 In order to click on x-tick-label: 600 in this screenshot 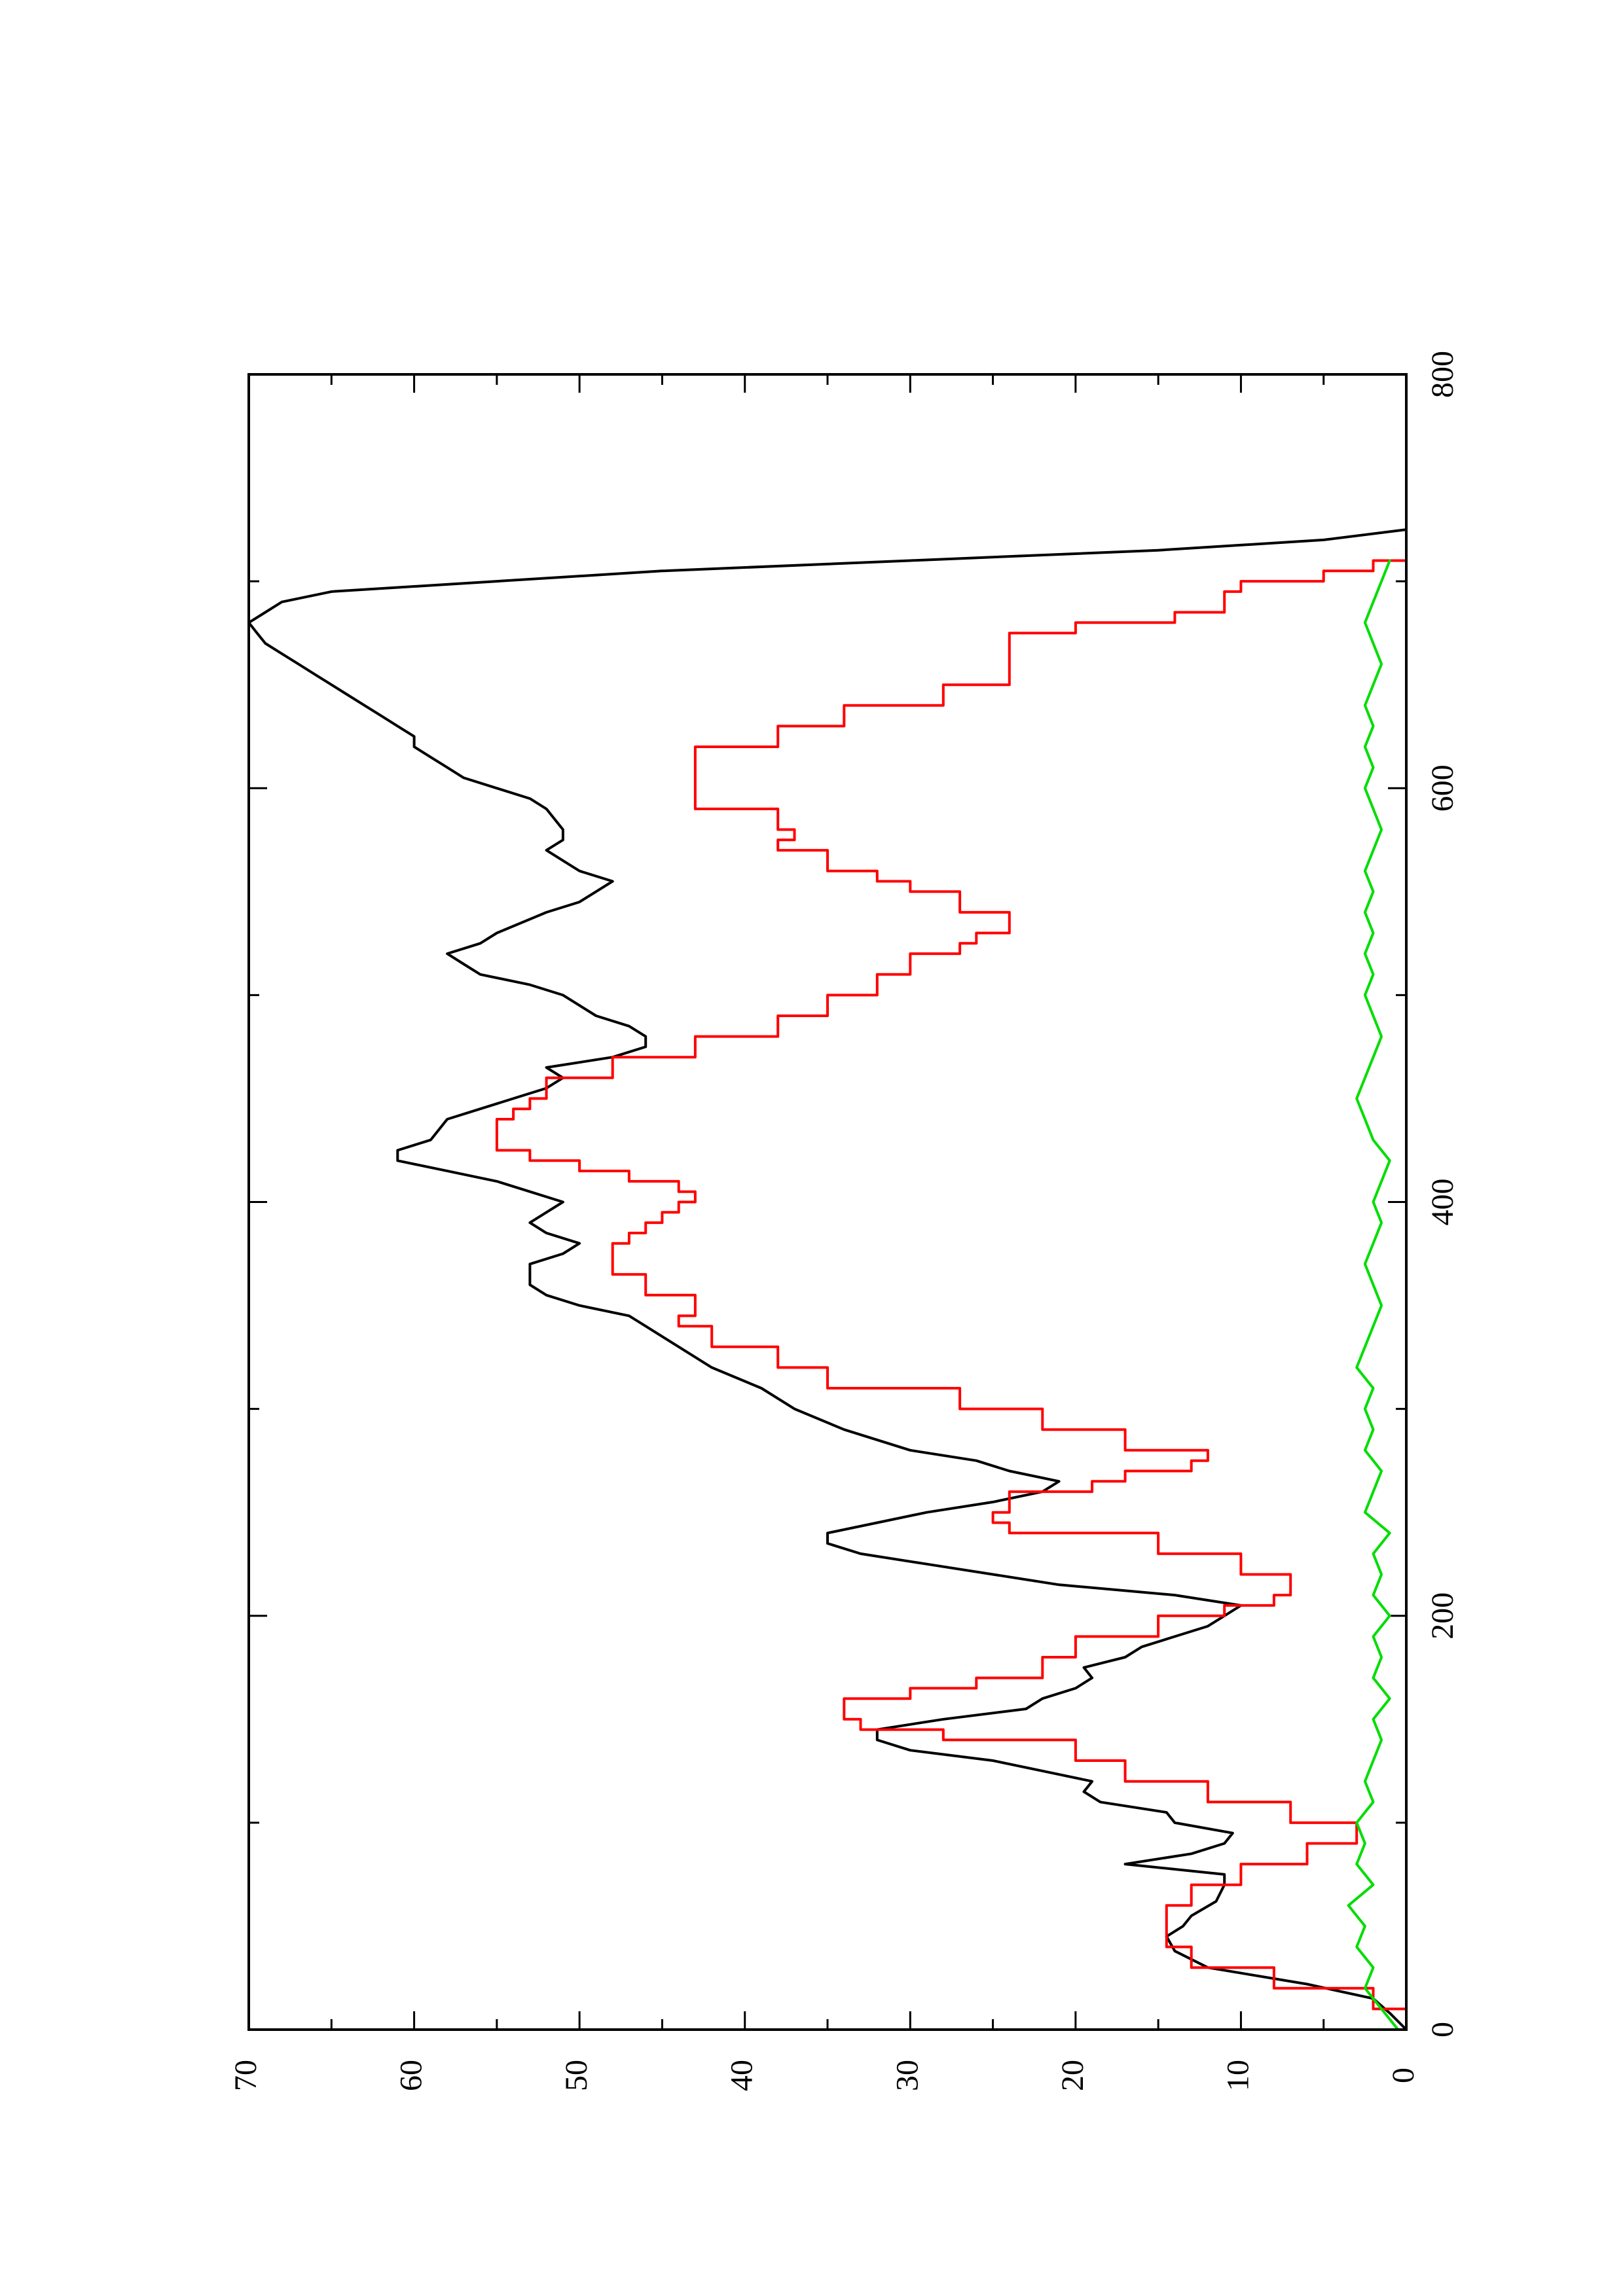, I will do `click(1442, 788)`.